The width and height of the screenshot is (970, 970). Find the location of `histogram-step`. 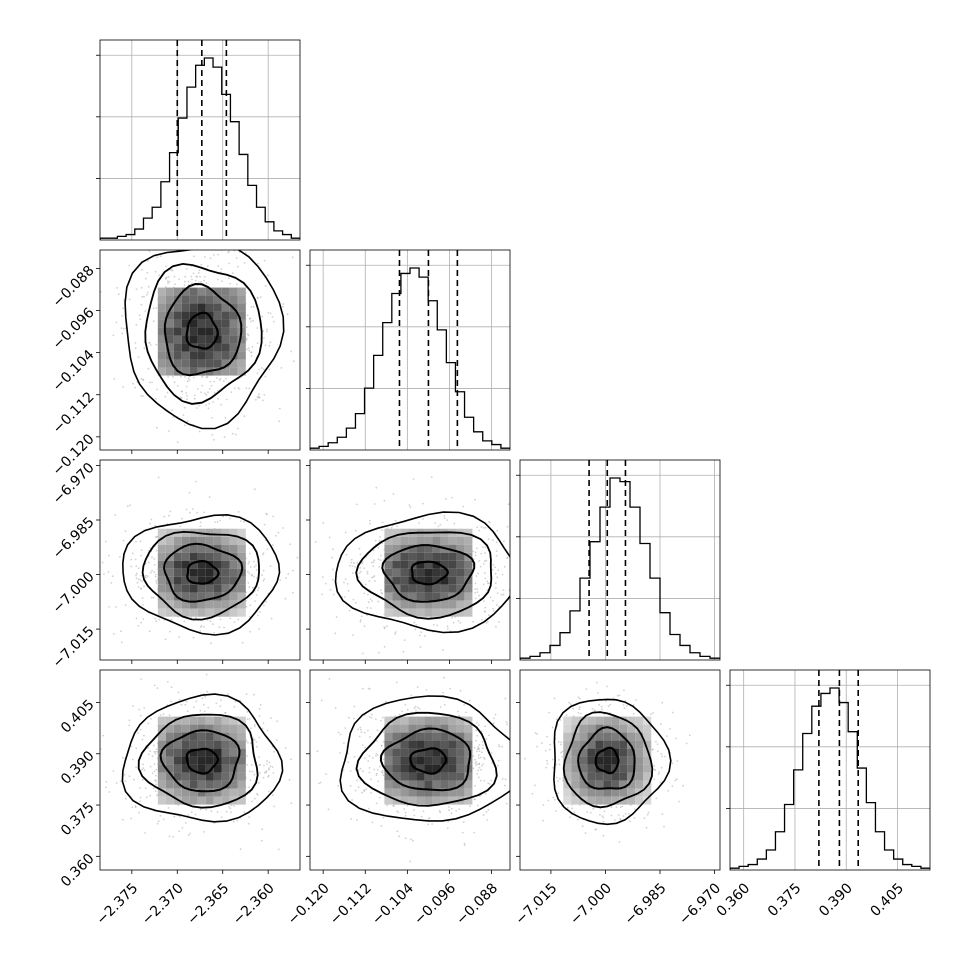

histogram-step is located at coordinates (830, 778).